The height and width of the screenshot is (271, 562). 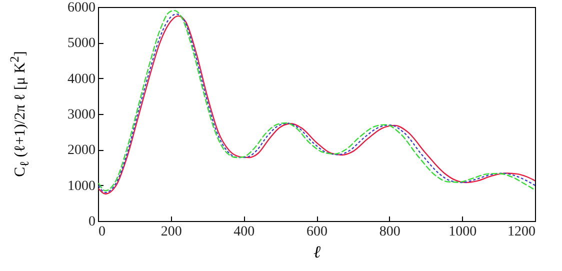 What do you see at coordinates (102, 232) in the screenshot?
I see `x-tick-label: 0` at bounding box center [102, 232].